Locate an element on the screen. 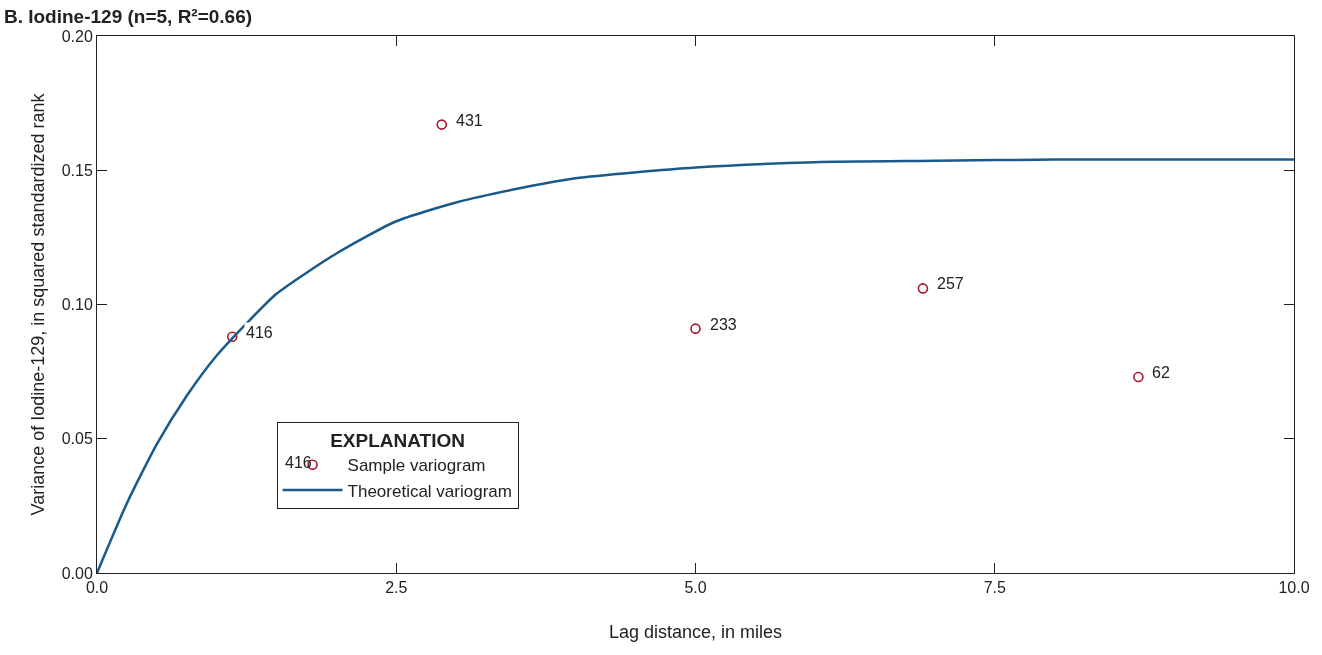 Image resolution: width=1322 pixels, height=655 pixels. legend-label: Theoretical variogram is located at coordinates (429, 491).